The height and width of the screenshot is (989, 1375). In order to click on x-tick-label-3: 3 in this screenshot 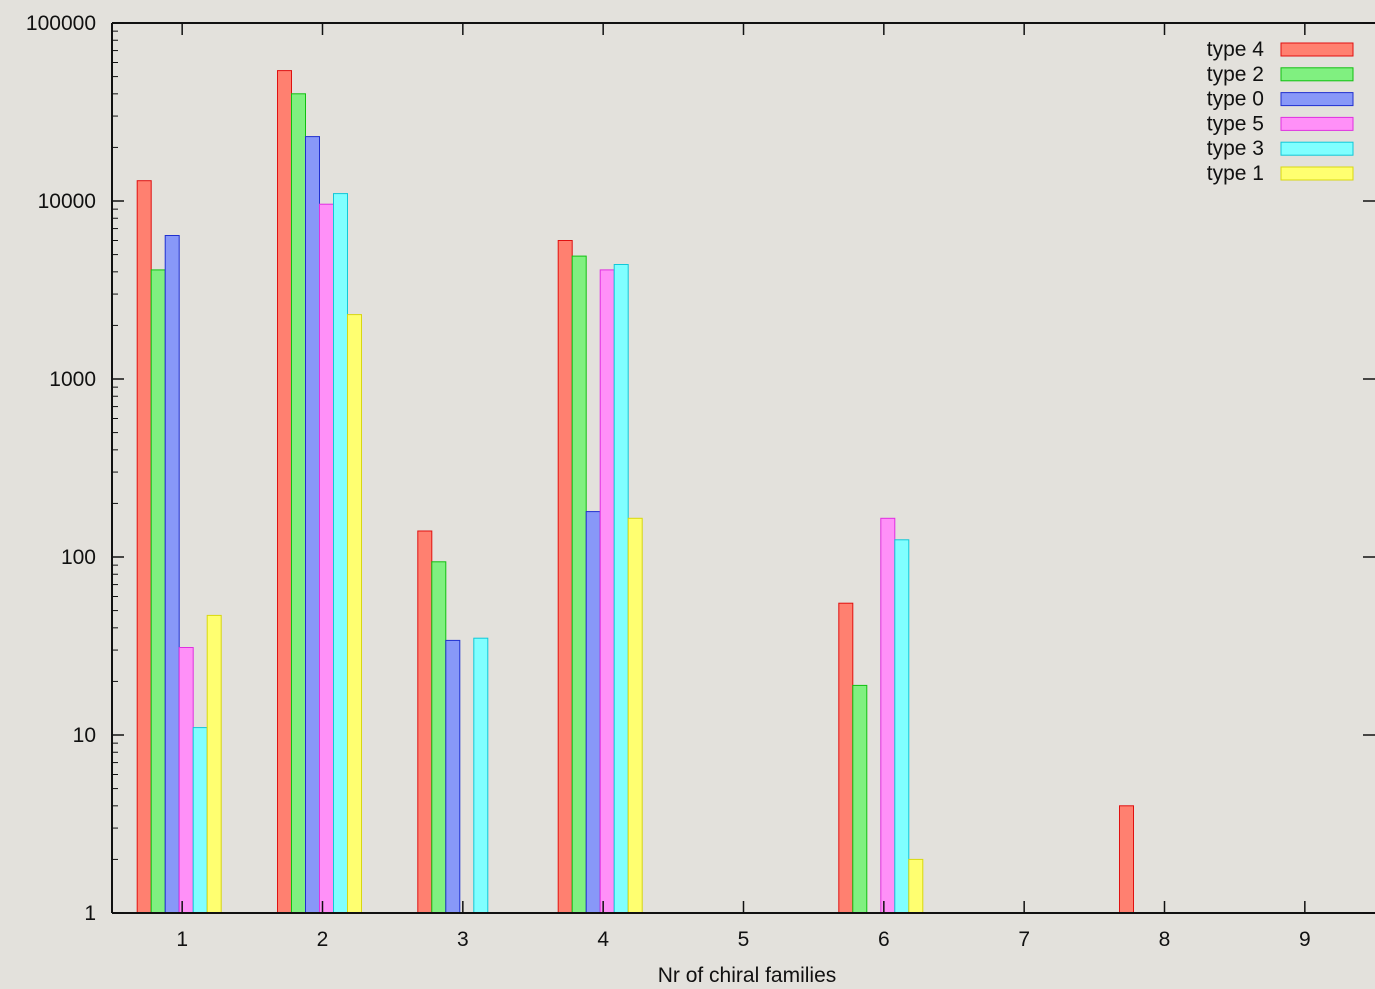, I will do `click(463, 939)`.